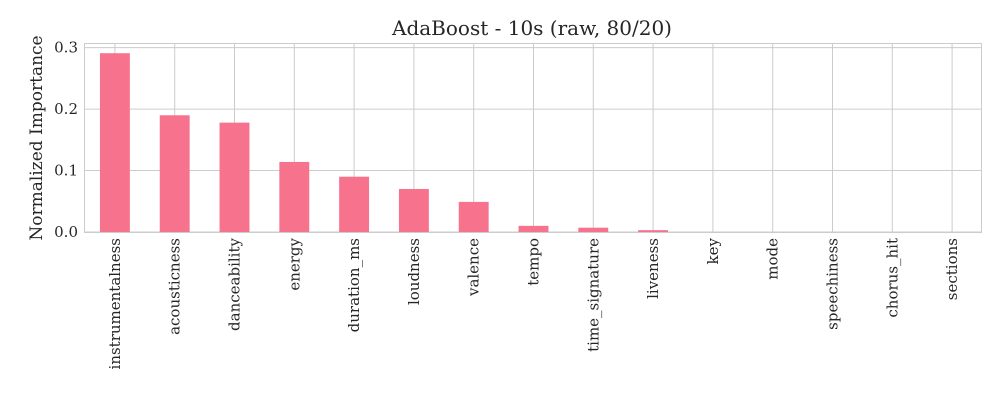 The height and width of the screenshot is (400, 1000). Describe the element at coordinates (534, 262) in the screenshot. I see `x-tick-label: tempo` at that location.